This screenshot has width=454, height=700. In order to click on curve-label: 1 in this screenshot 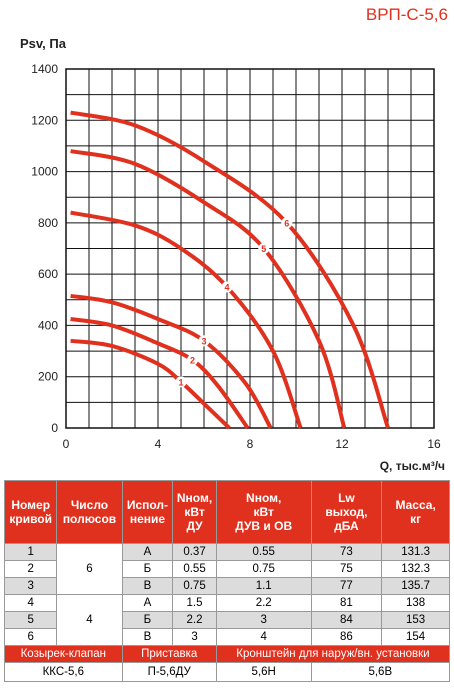, I will do `click(180, 382)`.